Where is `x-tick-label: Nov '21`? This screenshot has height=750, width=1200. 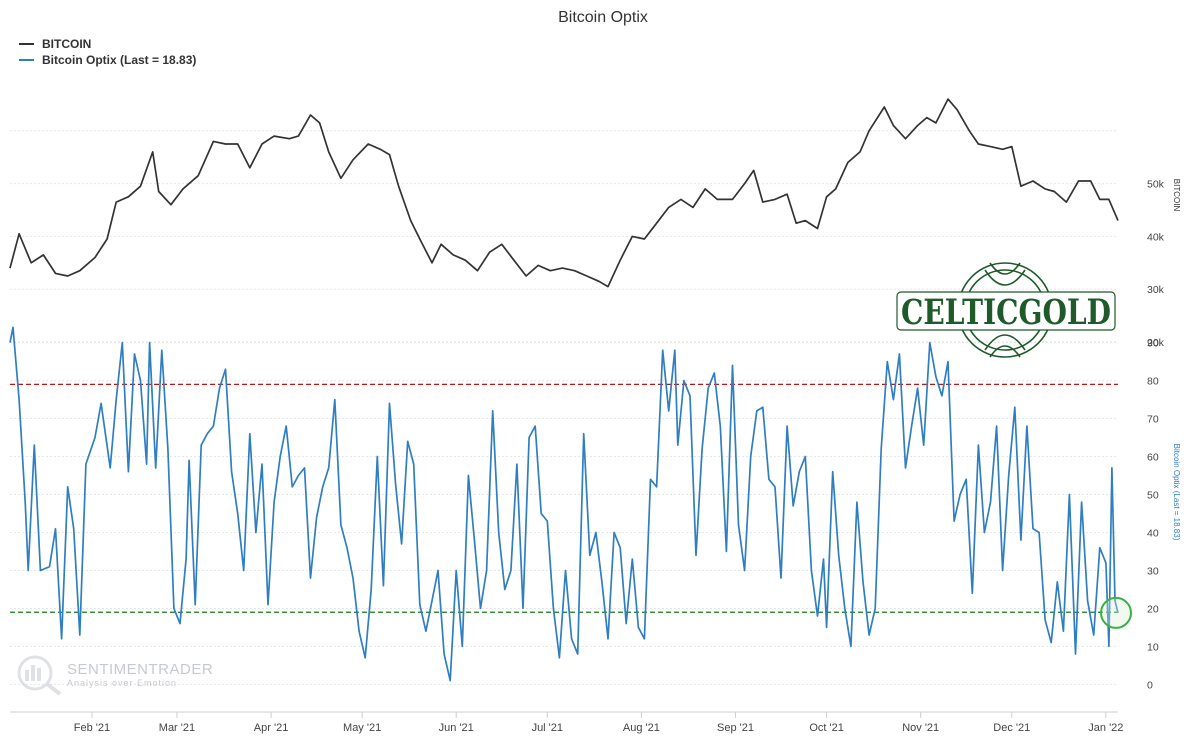 x-tick-label: Nov '21 is located at coordinates (920, 728).